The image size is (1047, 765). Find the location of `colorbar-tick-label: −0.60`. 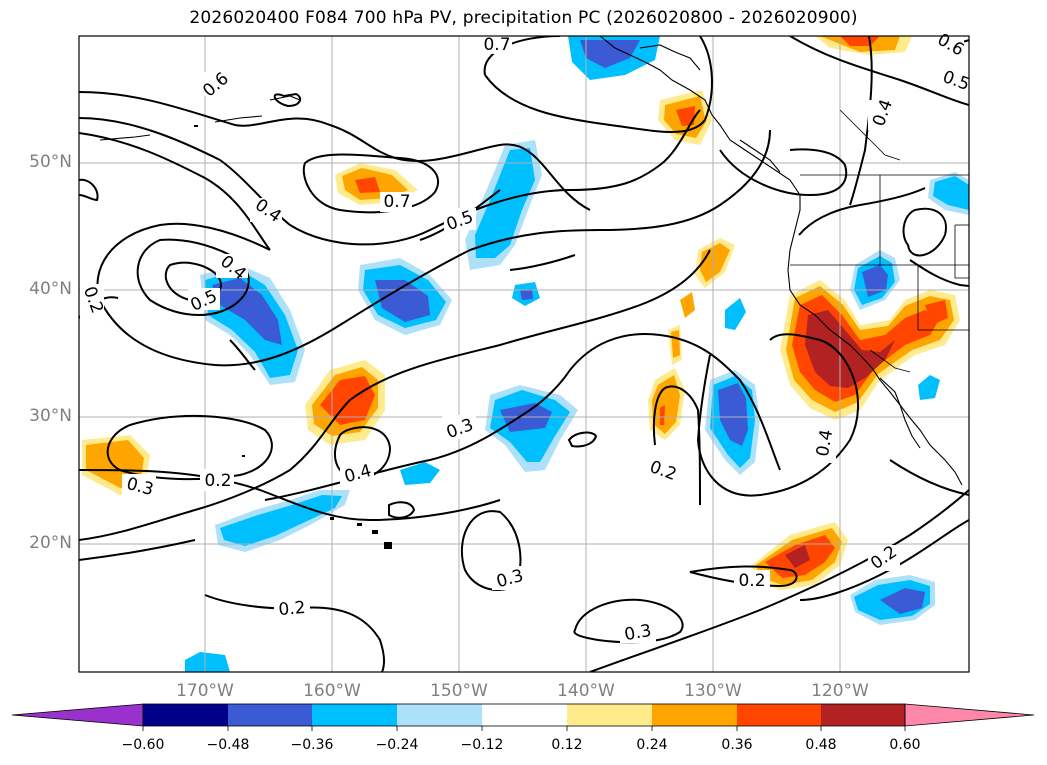

colorbar-tick-label: −0.60 is located at coordinates (143, 745).